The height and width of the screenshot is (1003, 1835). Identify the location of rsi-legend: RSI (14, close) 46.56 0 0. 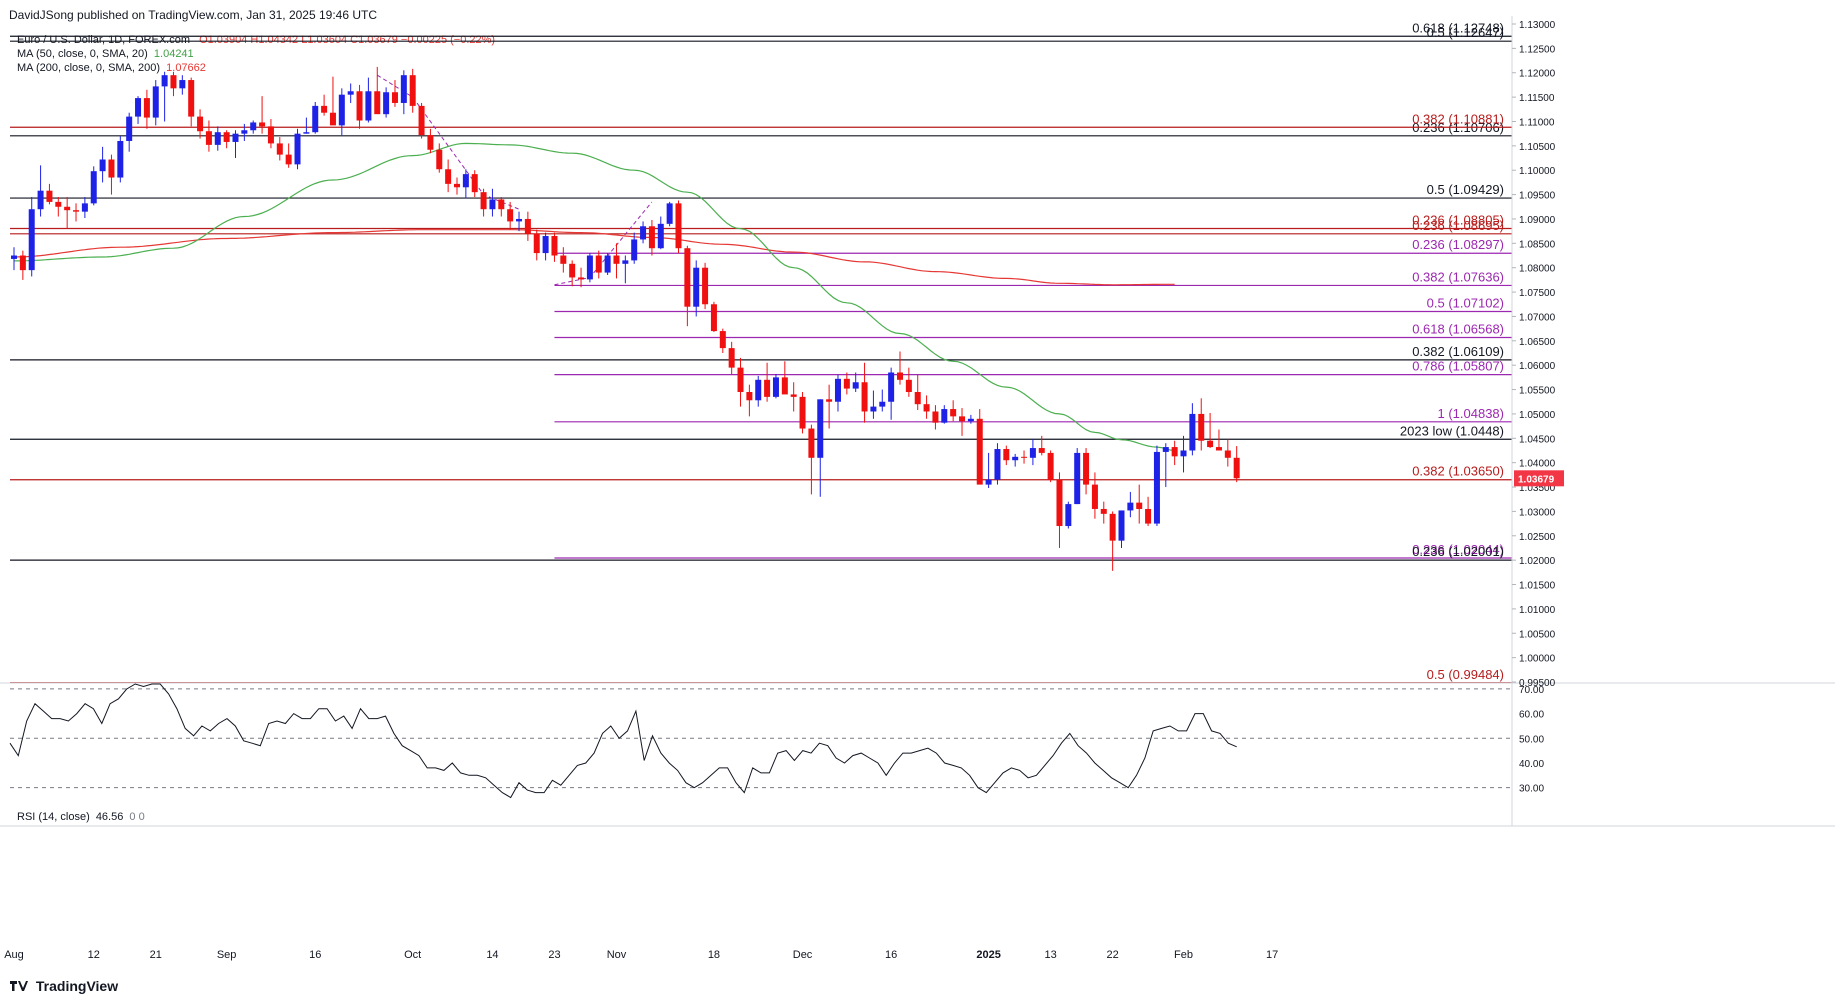
(81, 817).